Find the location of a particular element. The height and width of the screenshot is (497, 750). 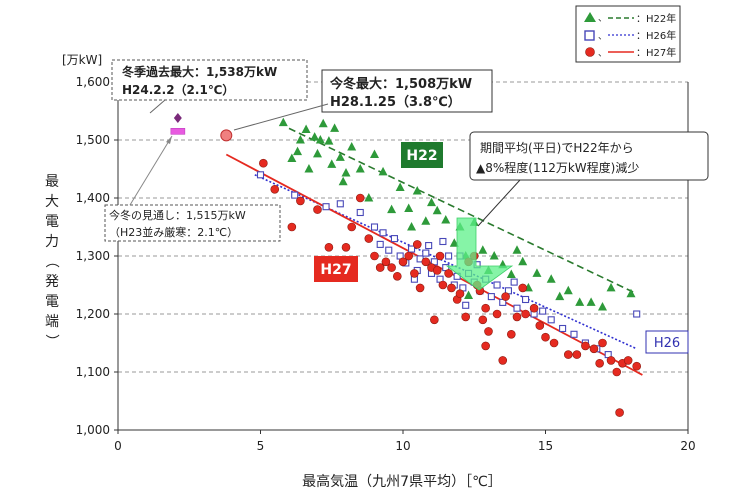

outlook-note: （H23並み厳寒：2.1℃） is located at coordinates (173, 232).